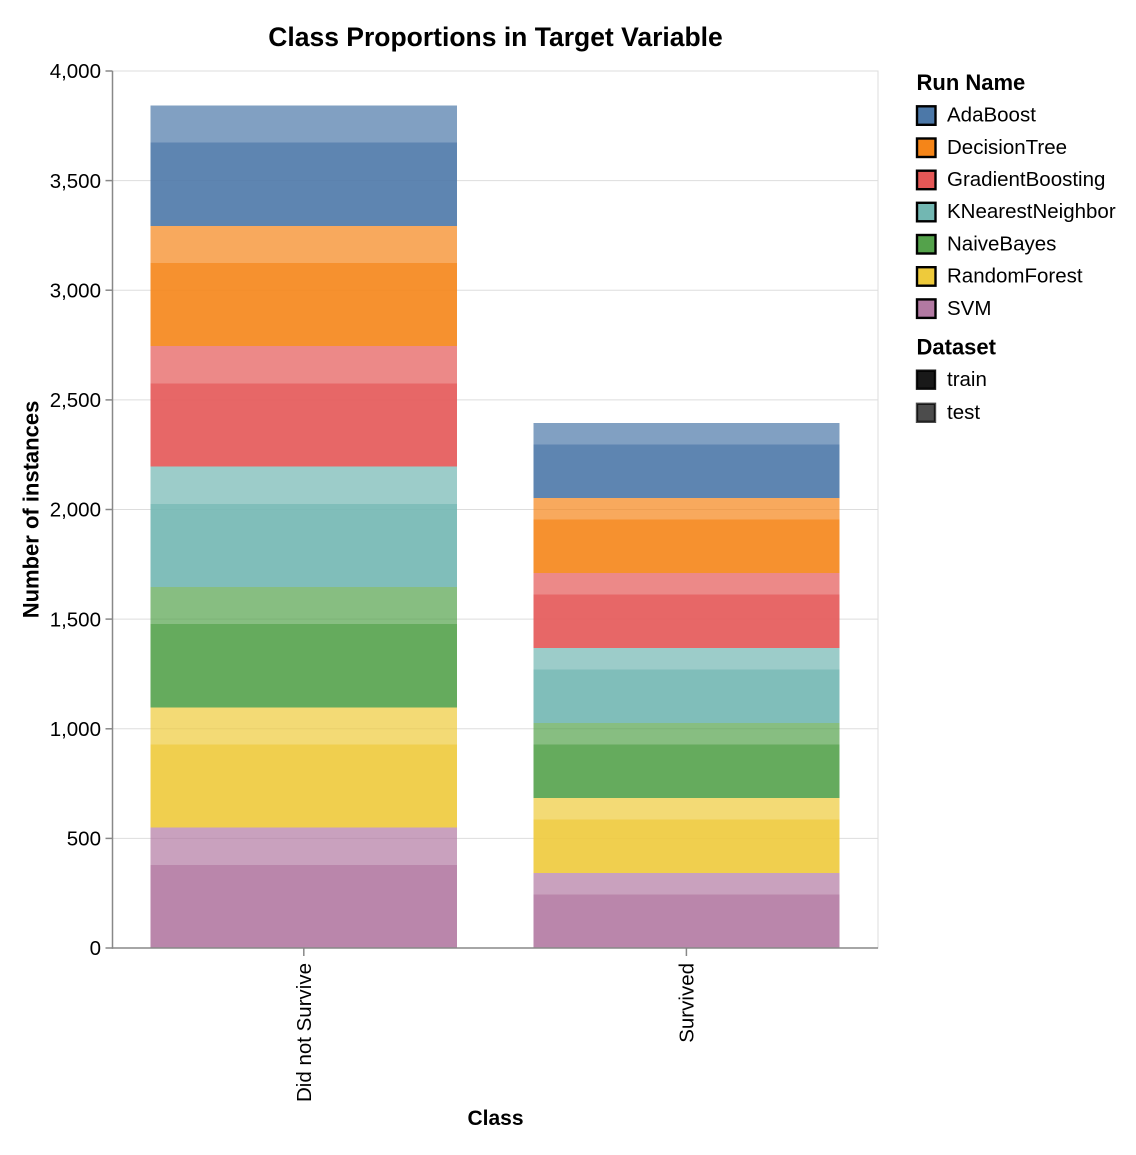 The width and height of the screenshot is (1136, 1155). Describe the element at coordinates (991, 115) in the screenshot. I see `svg-text: AdaBoost` at that location.